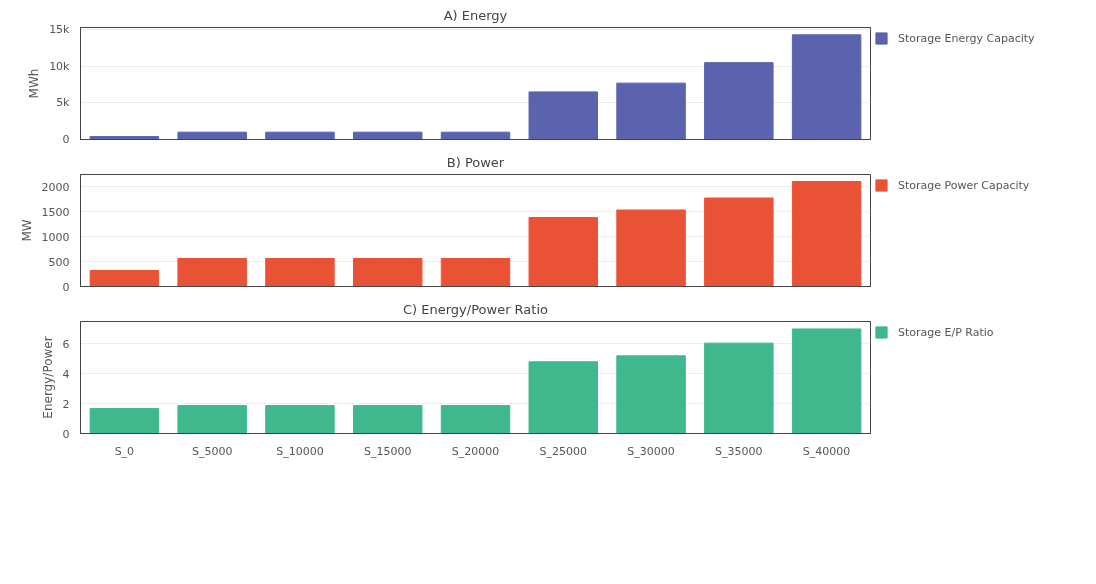 The image size is (1096, 584). What do you see at coordinates (124, 451) in the screenshot?
I see `x-tick-label: S_0` at bounding box center [124, 451].